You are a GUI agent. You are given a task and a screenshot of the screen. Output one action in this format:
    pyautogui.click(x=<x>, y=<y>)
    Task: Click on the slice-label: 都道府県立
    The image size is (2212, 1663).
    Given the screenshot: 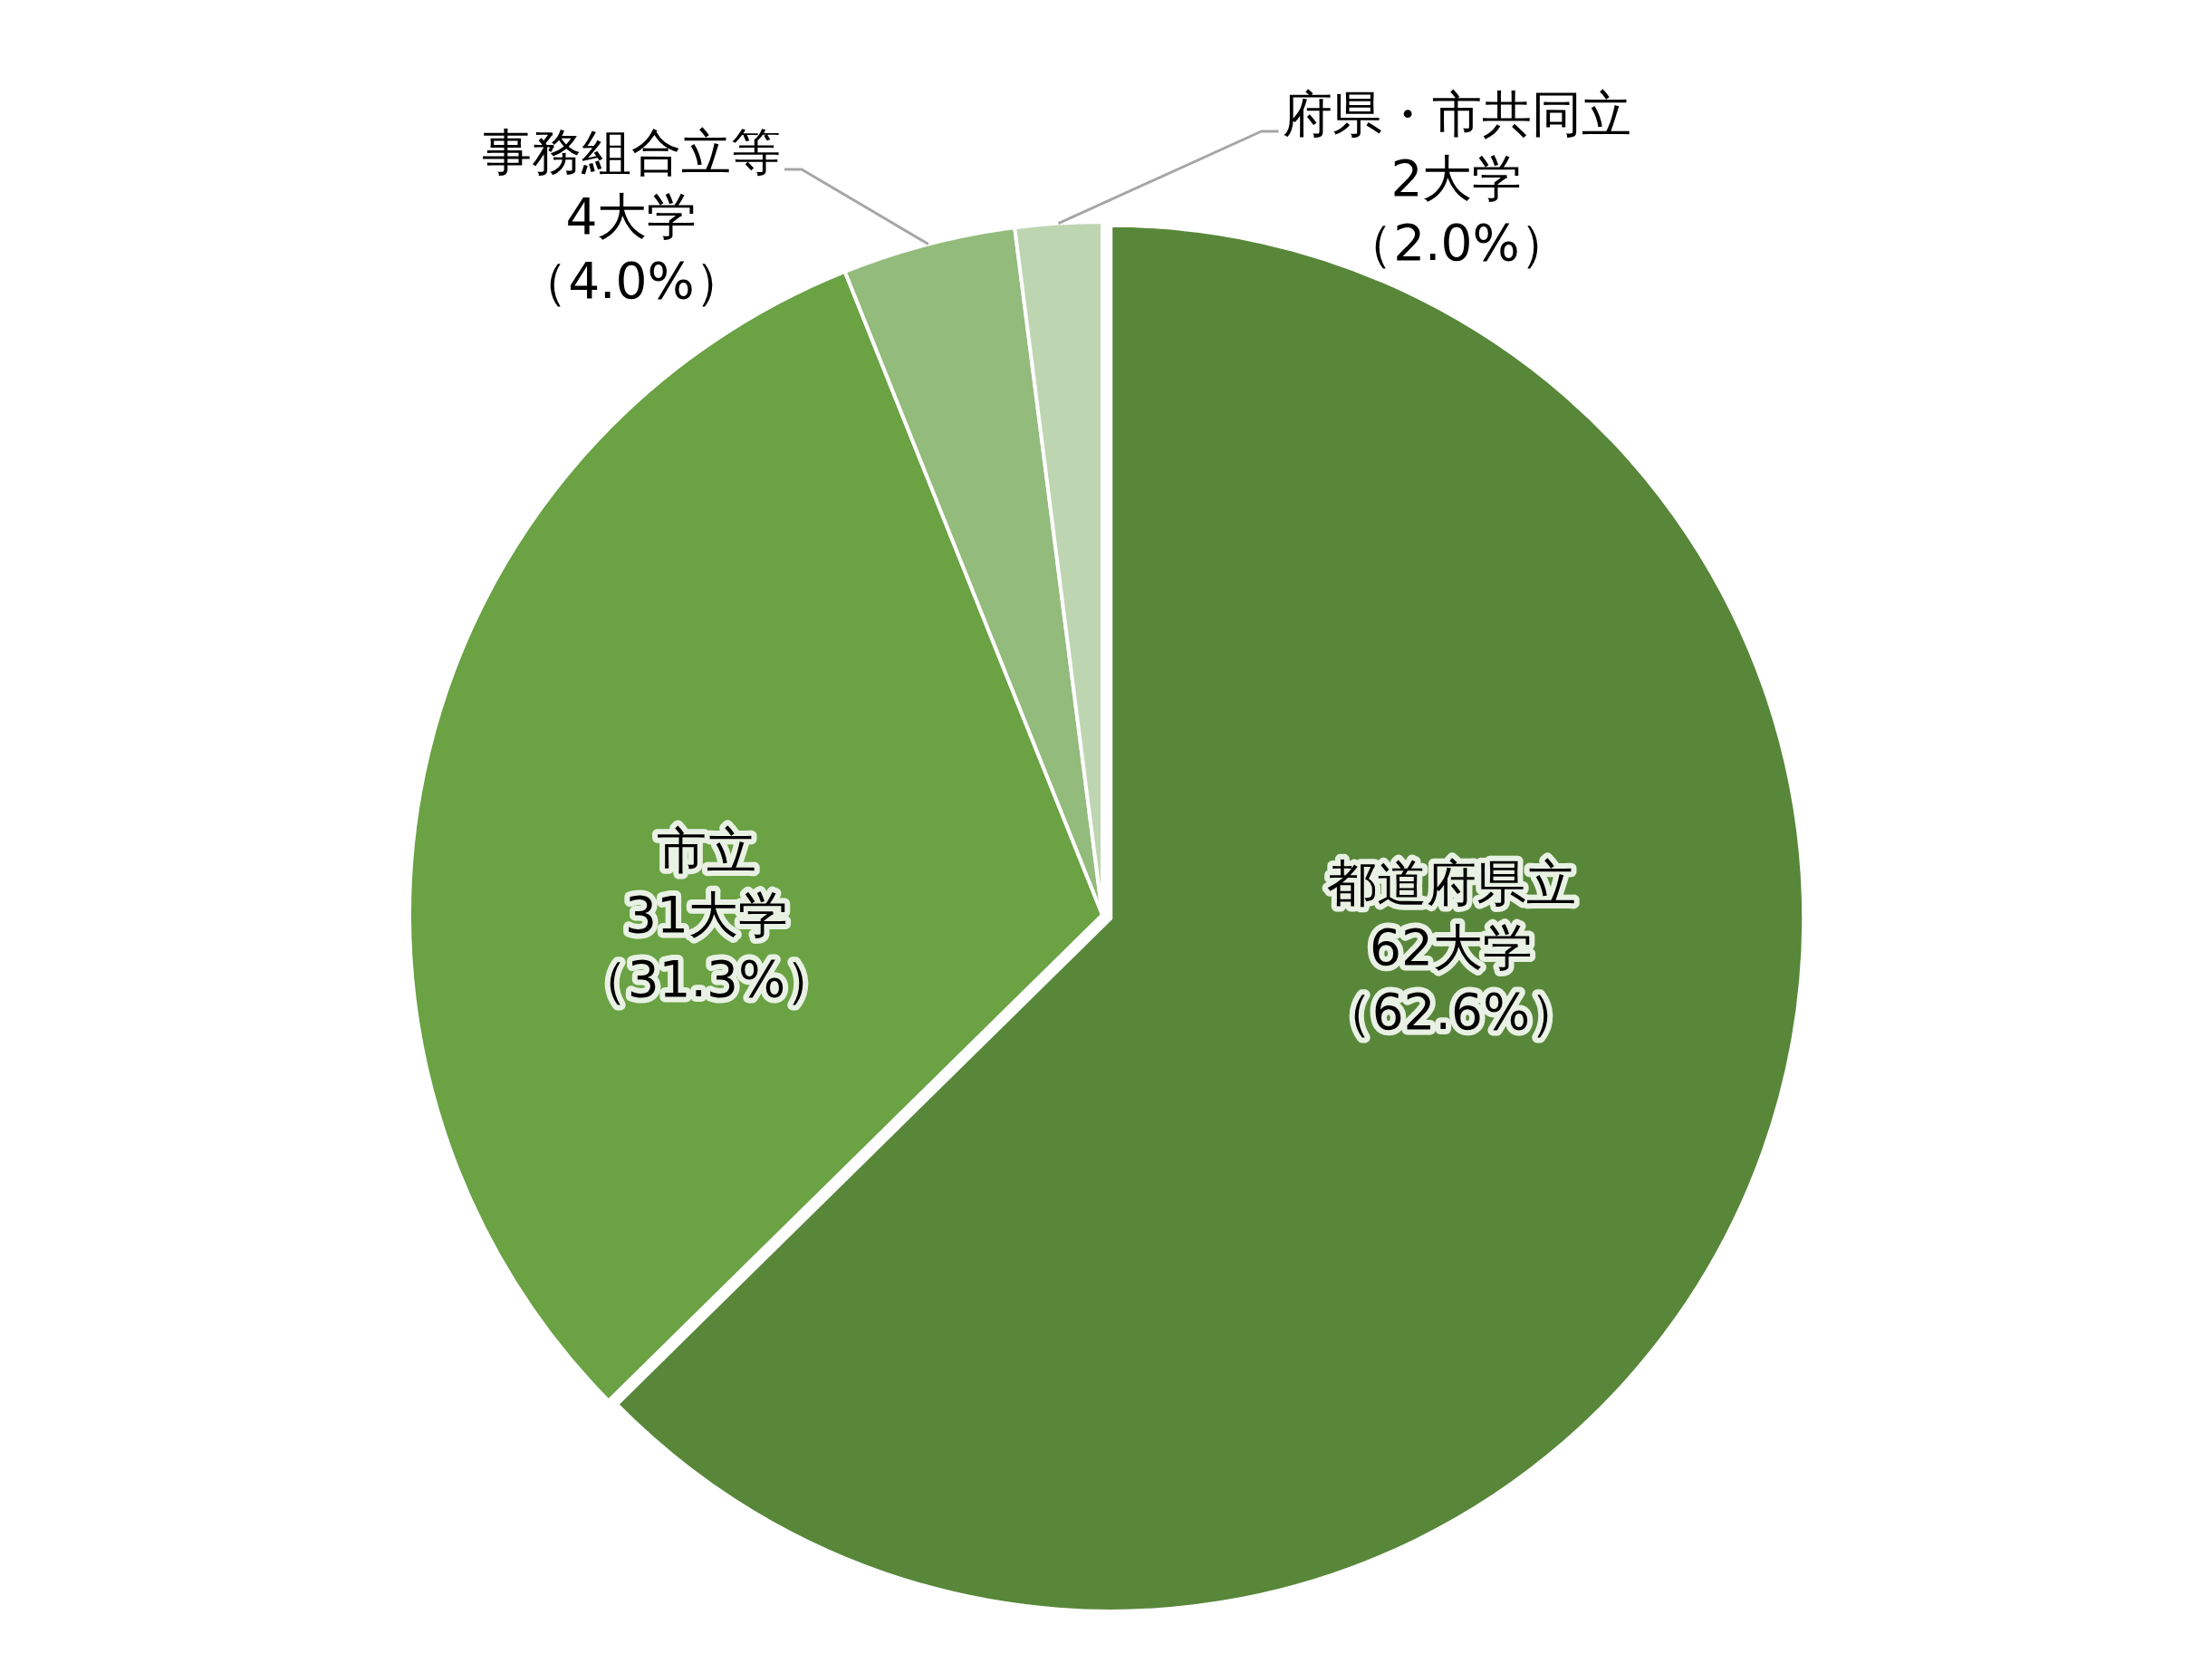 What is the action you would take?
    pyautogui.click(x=1451, y=883)
    